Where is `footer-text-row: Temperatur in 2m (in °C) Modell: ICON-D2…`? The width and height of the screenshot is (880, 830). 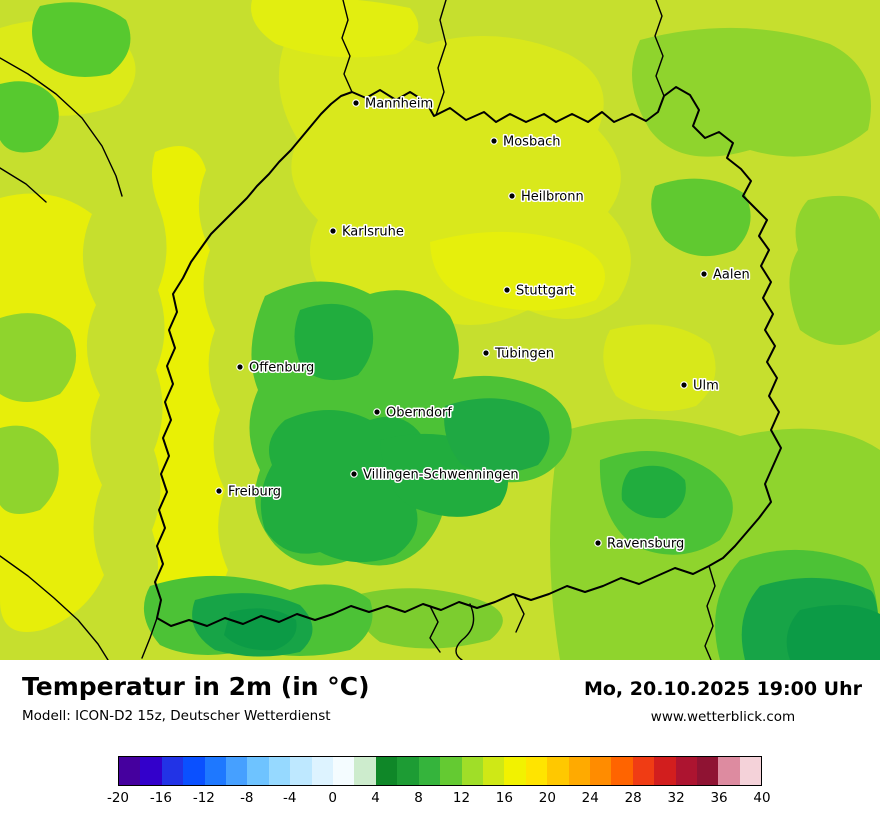
footer-text-row: Temperatur in 2m (in °C) Modell: ICON-D2… is located at coordinates (440, 692).